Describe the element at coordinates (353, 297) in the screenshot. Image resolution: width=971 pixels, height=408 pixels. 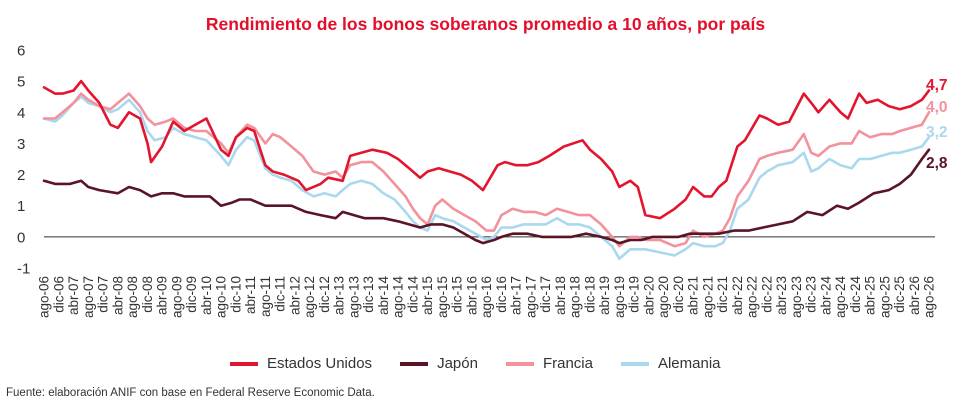
I see `x-tick-label: ago-13` at that location.